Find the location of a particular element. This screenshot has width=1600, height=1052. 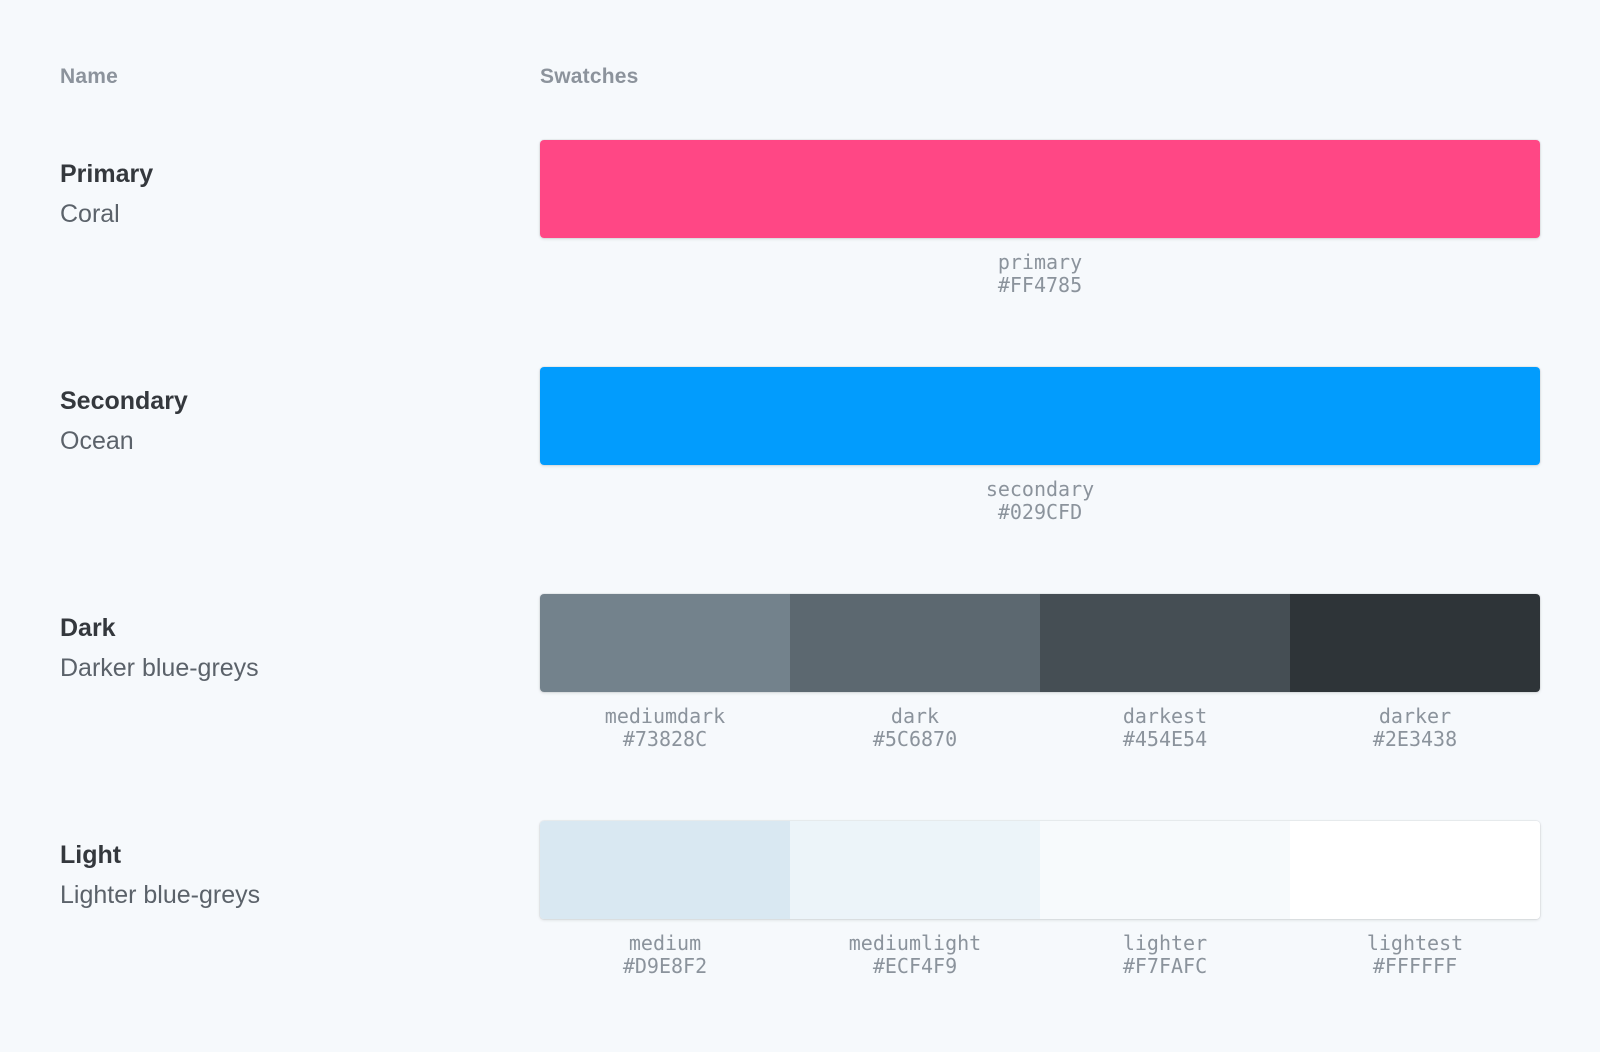

palette-row-swatches: secondary #029CFD is located at coordinates (1040, 480).